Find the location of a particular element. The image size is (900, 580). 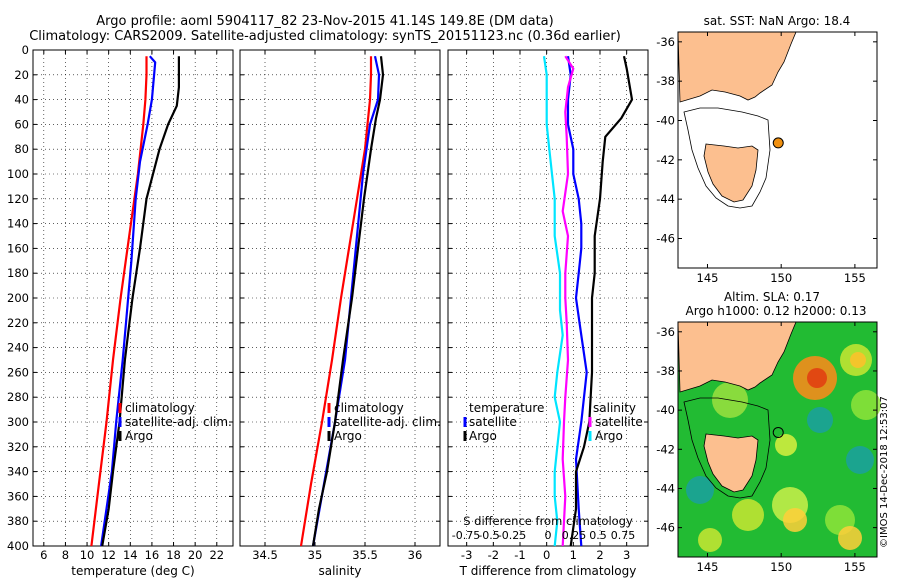

temperature-ytick-label: 260 is located at coordinates (18, 372).